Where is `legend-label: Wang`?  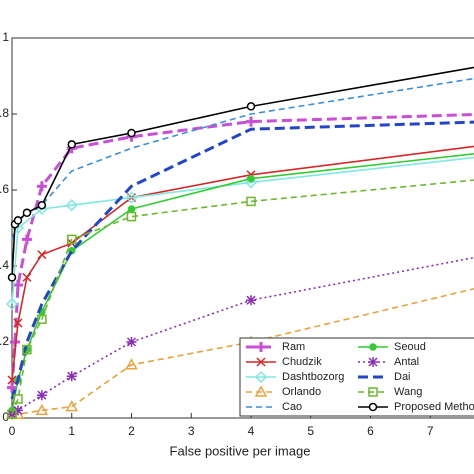 legend-label: Wang is located at coordinates (408, 392).